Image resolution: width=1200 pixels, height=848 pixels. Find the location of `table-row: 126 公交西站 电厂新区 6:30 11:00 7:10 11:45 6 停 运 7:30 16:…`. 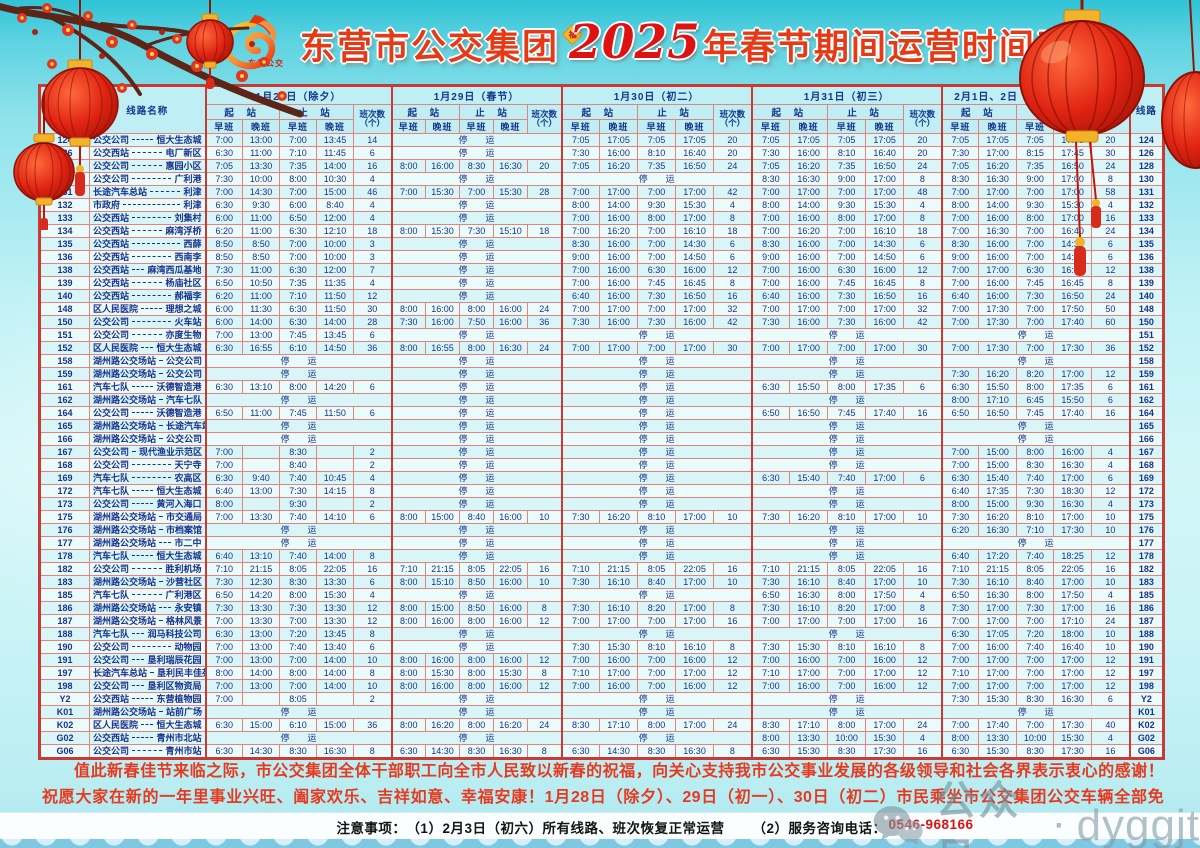

table-row: 126 公交西站 电厂新区 6:30 11:00 7:10 11:45 6 停 运 7:30 16:… is located at coordinates (602, 153).